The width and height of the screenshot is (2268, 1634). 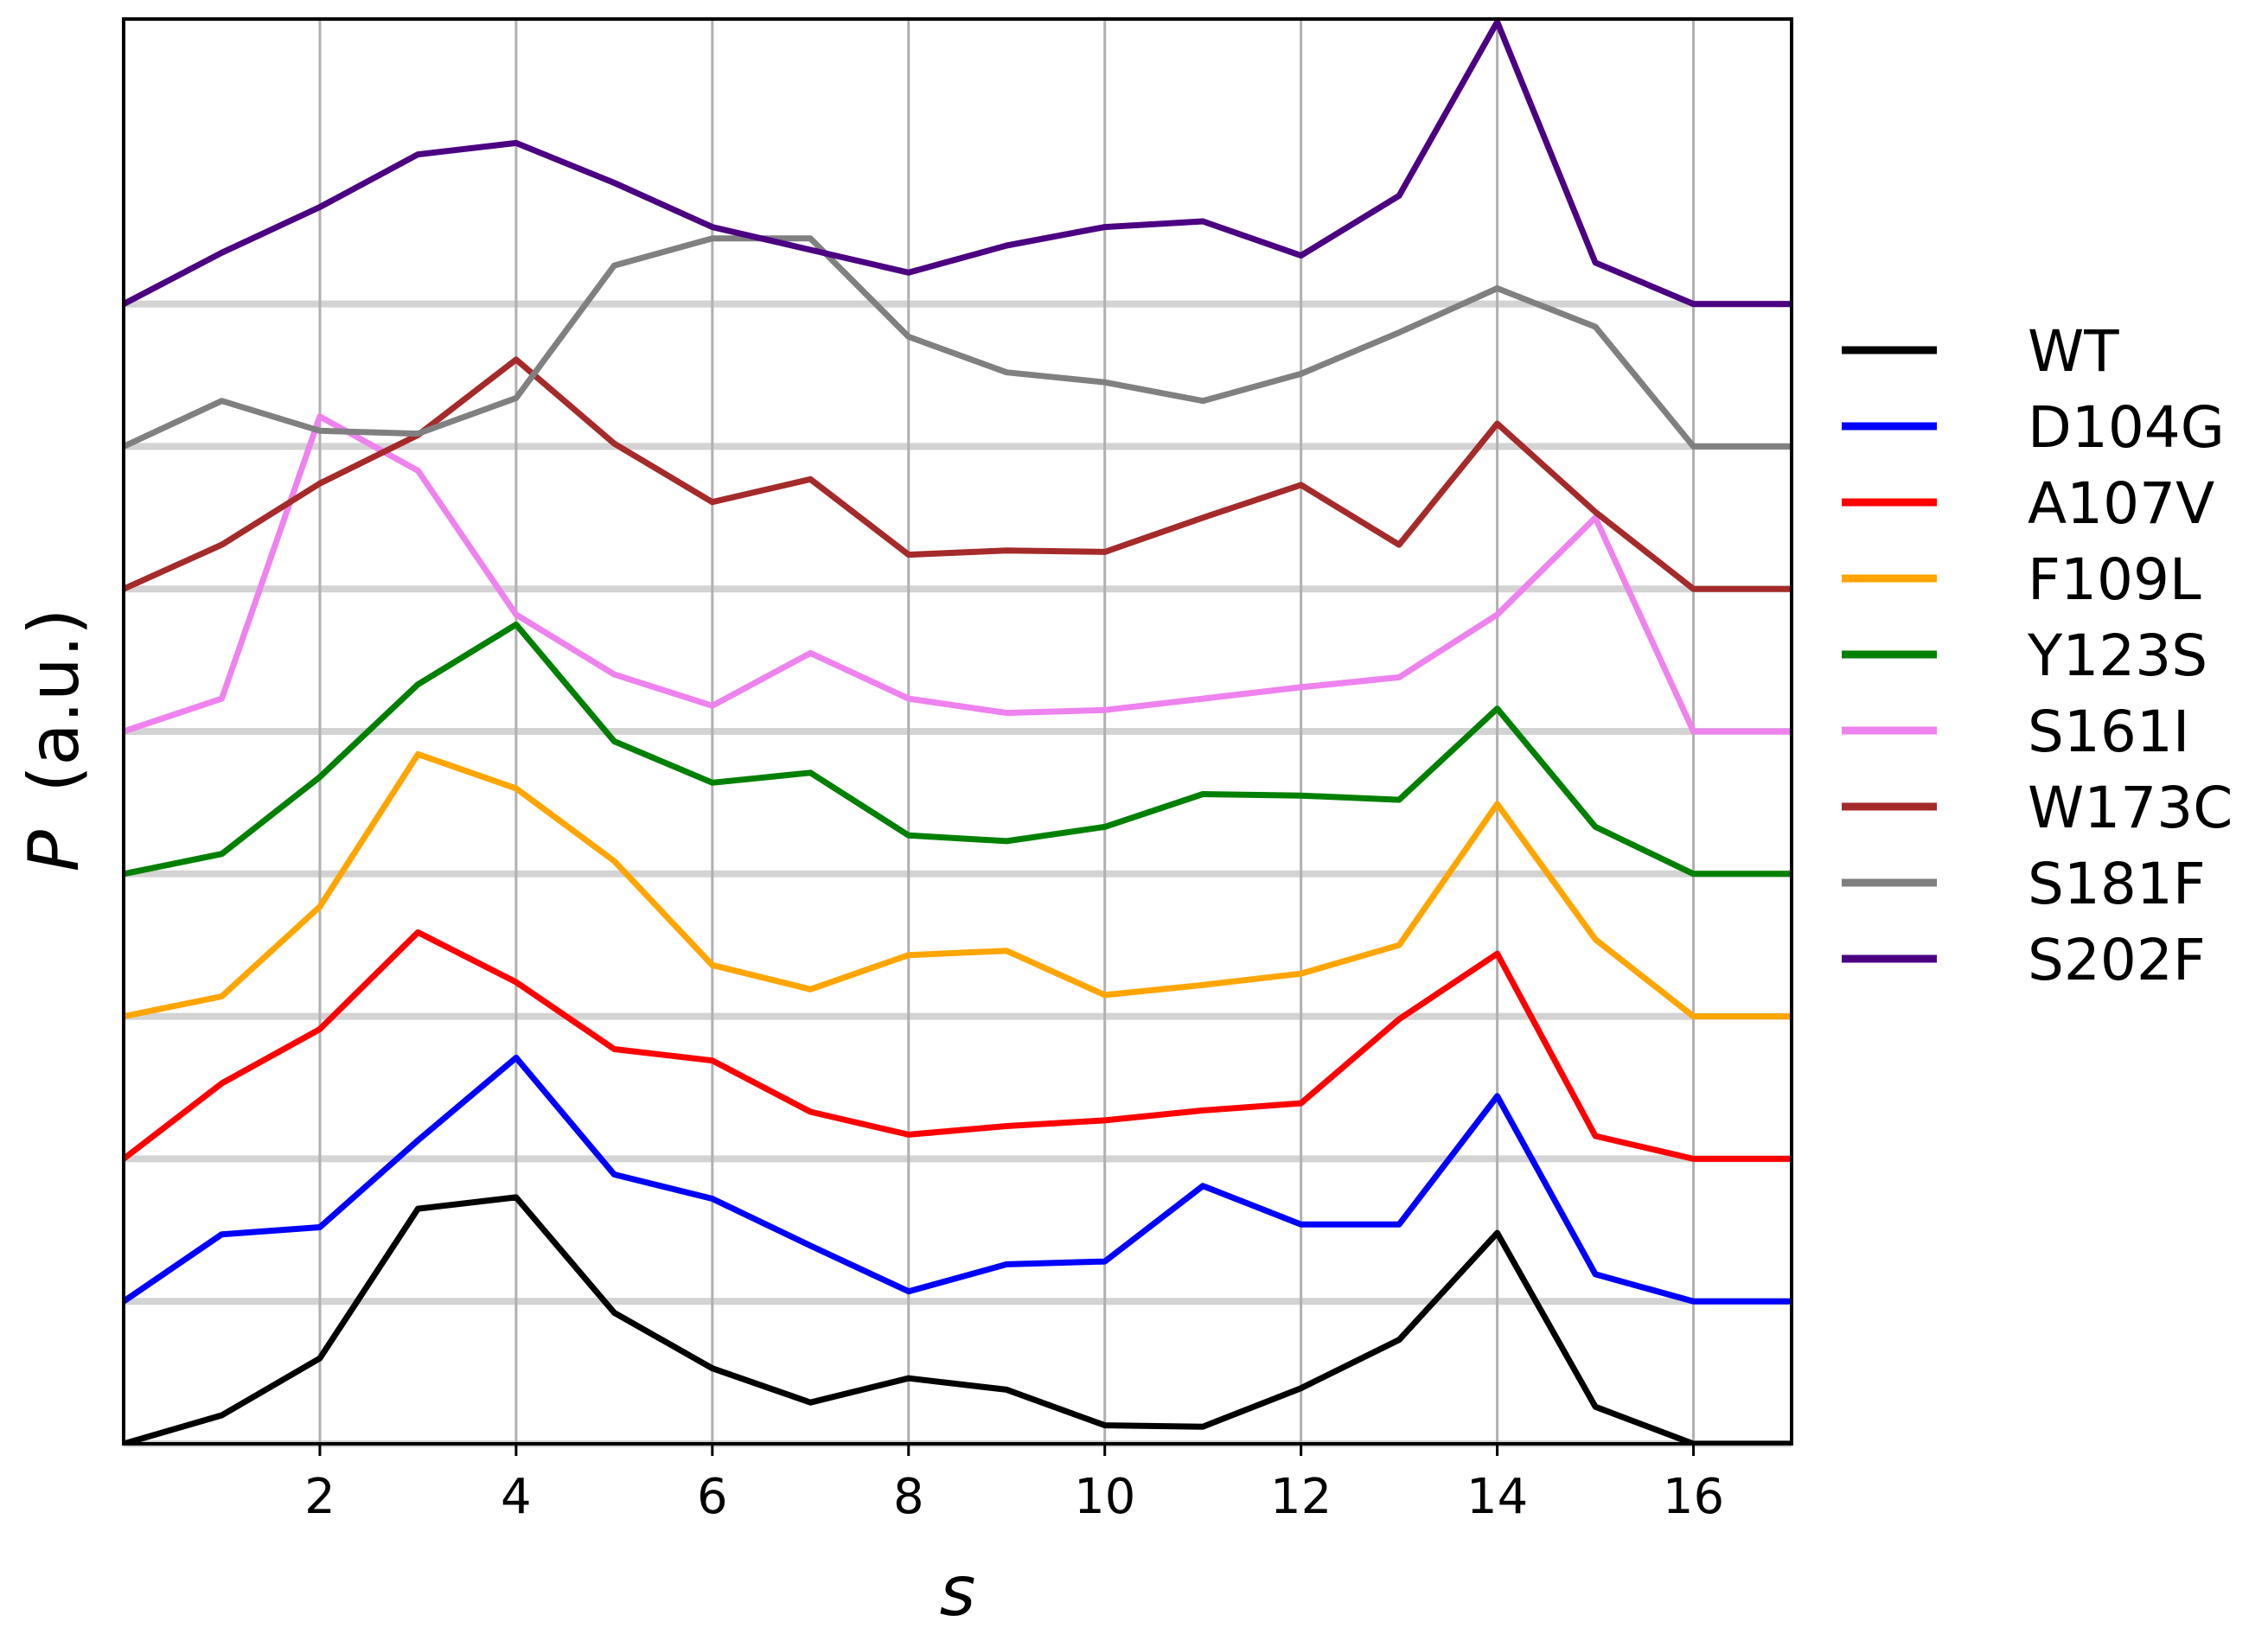 What do you see at coordinates (2115, 579) in the screenshot?
I see `legend-label: F109L` at bounding box center [2115, 579].